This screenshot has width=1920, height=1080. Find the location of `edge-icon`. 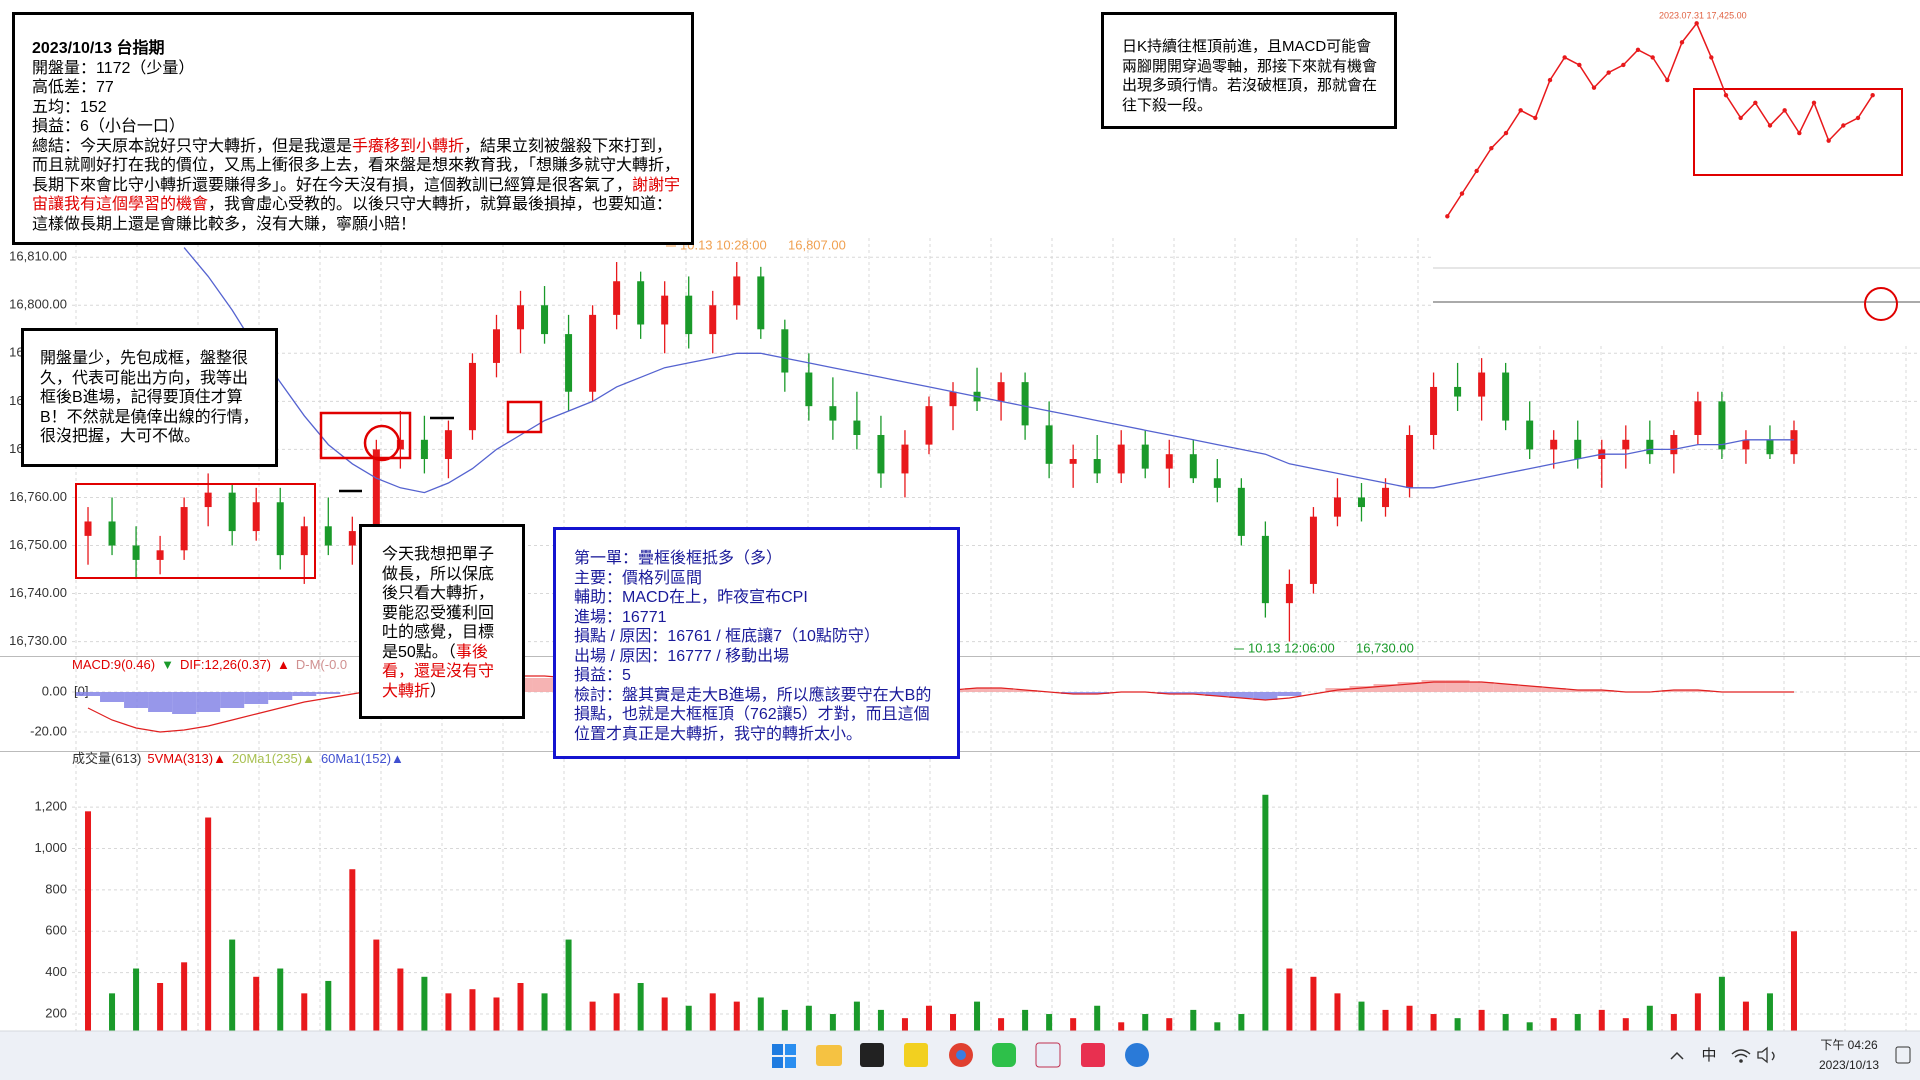

edge-icon is located at coordinates (1137, 1055).